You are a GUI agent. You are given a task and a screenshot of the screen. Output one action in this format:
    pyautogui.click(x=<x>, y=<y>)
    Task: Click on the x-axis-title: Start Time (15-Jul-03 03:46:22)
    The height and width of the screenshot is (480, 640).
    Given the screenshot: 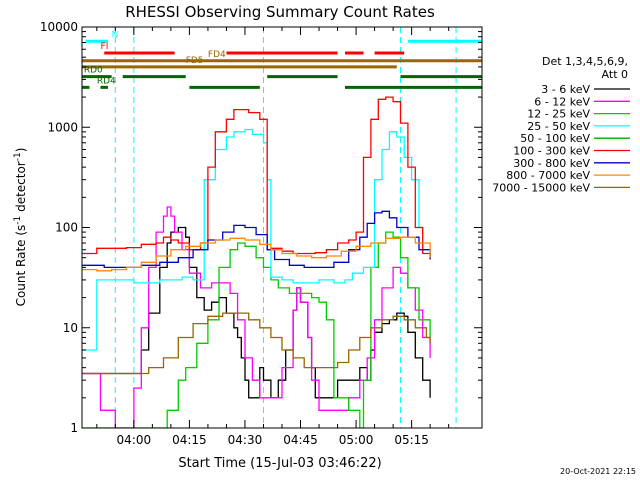 What is the action you would take?
    pyautogui.click(x=279, y=463)
    